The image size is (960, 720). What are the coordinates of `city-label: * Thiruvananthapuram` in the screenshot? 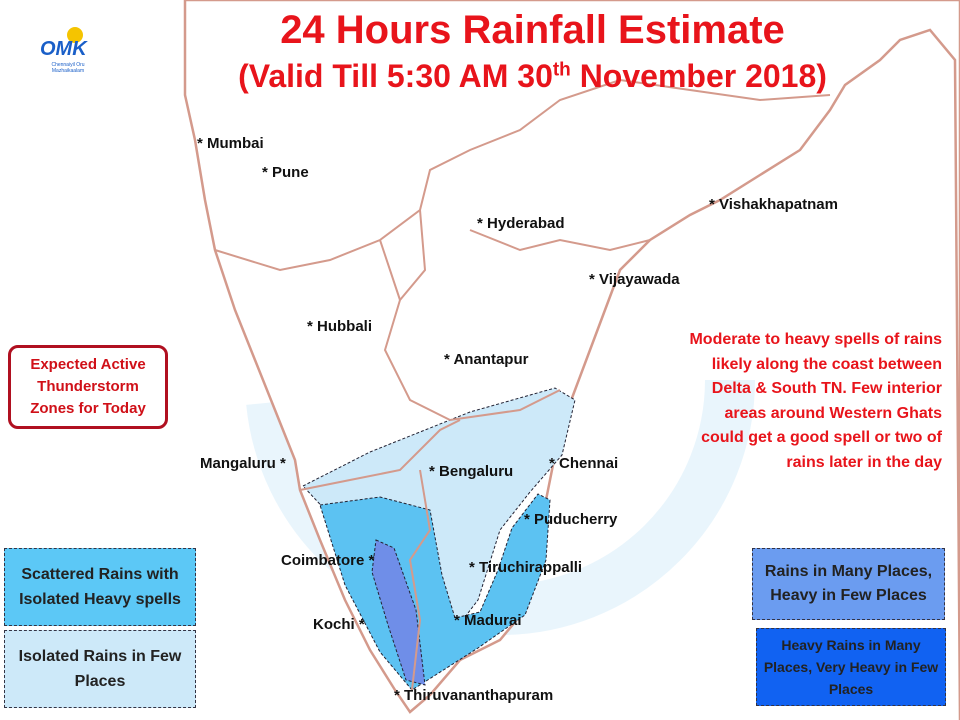 It's located at (473, 695).